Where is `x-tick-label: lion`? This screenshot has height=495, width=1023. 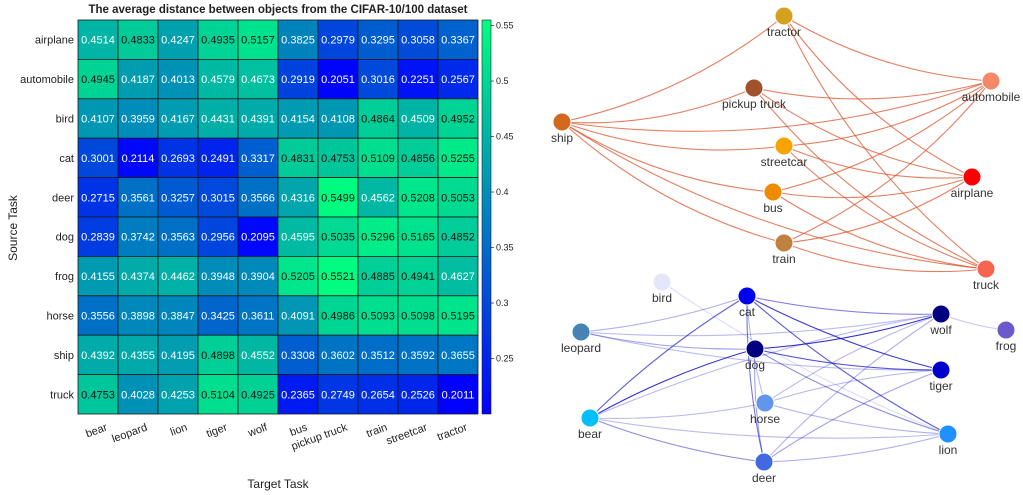 x-tick-label: lion is located at coordinates (179, 430).